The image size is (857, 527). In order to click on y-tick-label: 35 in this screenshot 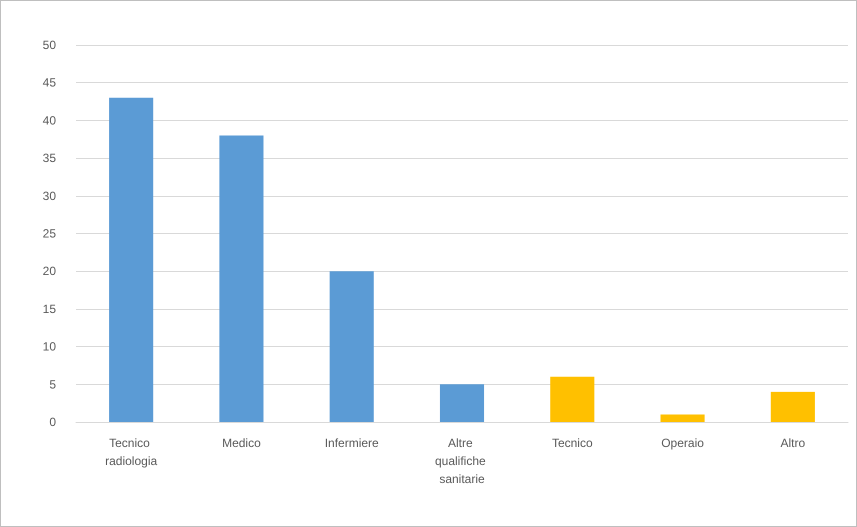, I will do `click(49, 158)`.